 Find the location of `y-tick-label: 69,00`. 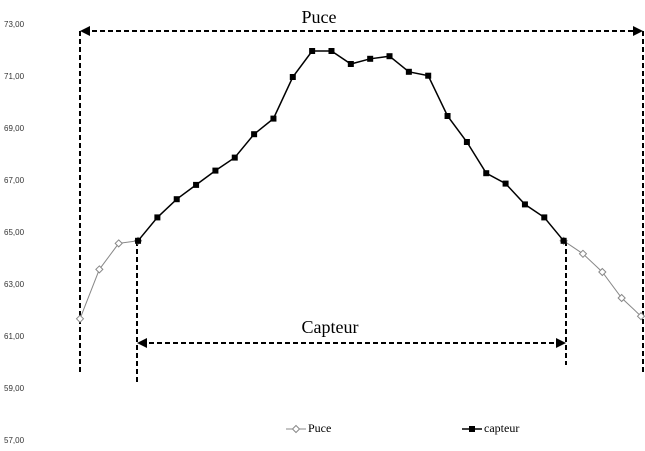

y-tick-label: 69,00 is located at coordinates (14, 128).